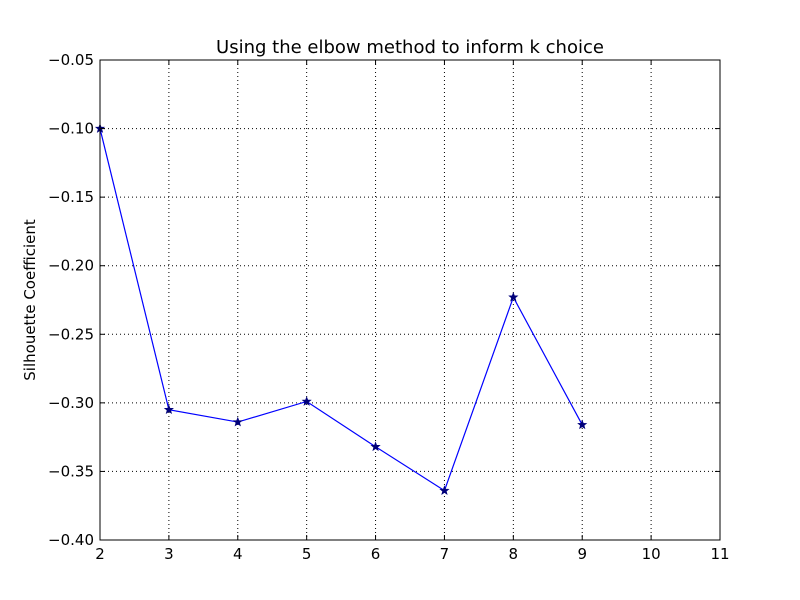 The image size is (800, 600). I want to click on y-tick-label: −0.20, so click(71, 266).